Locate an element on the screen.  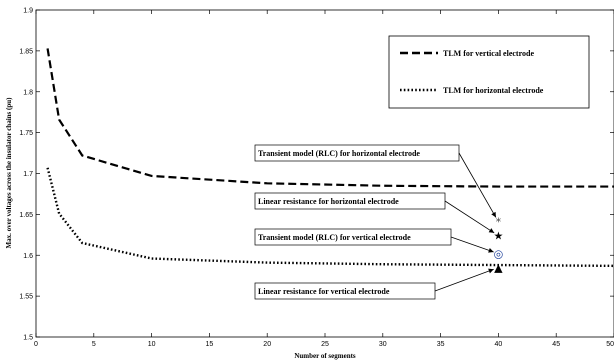
x-tick-label: 15 is located at coordinates (210, 344).